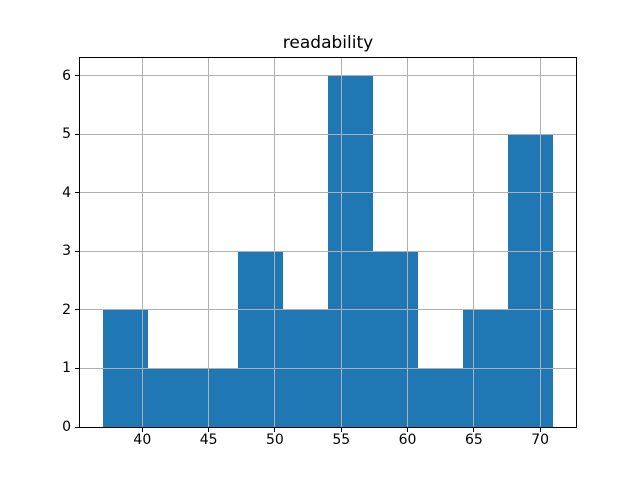 The image size is (640, 480). Describe the element at coordinates (208, 440) in the screenshot. I see `x-tick-label: 45` at that location.